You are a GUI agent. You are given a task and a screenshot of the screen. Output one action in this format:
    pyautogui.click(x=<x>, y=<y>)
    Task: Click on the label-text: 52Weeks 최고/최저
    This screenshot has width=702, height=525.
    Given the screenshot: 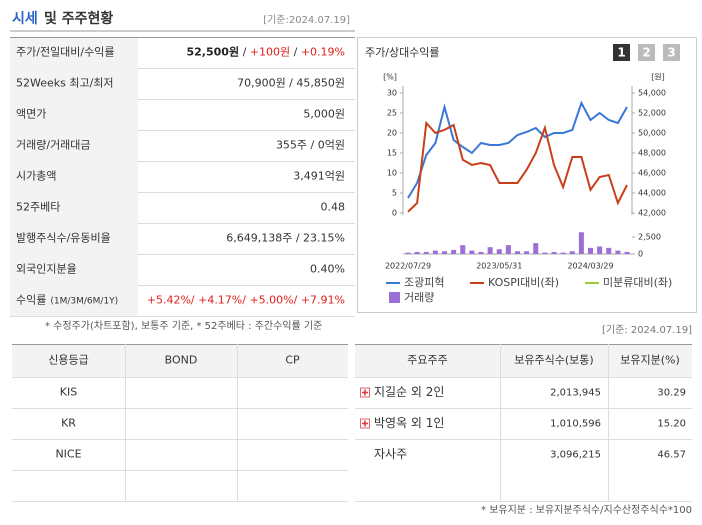 What is the action you would take?
    pyautogui.click(x=65, y=83)
    